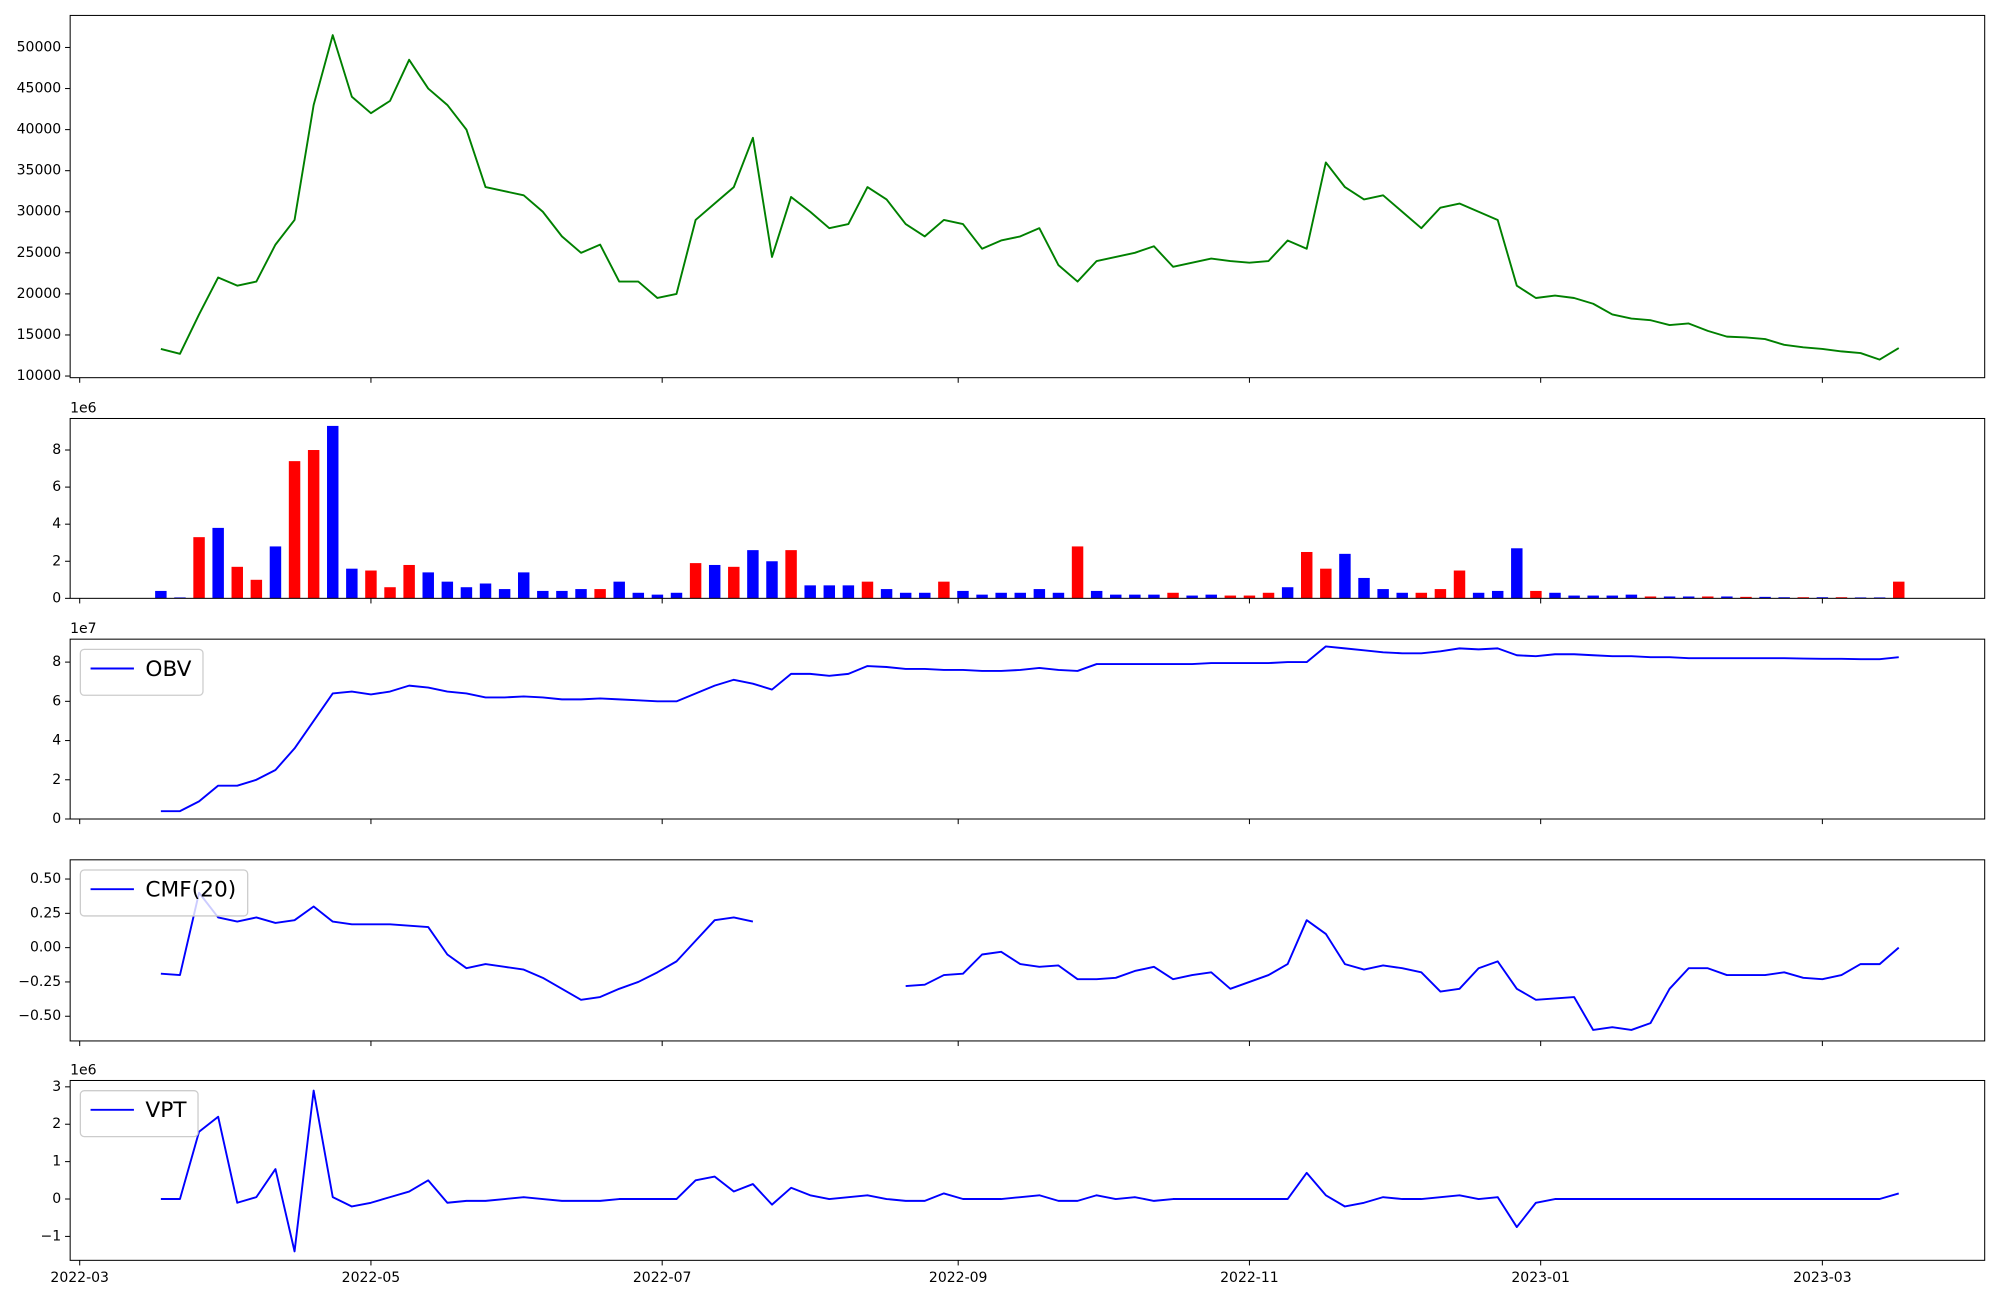  I want to click on legend-label: VPT, so click(166, 1110).